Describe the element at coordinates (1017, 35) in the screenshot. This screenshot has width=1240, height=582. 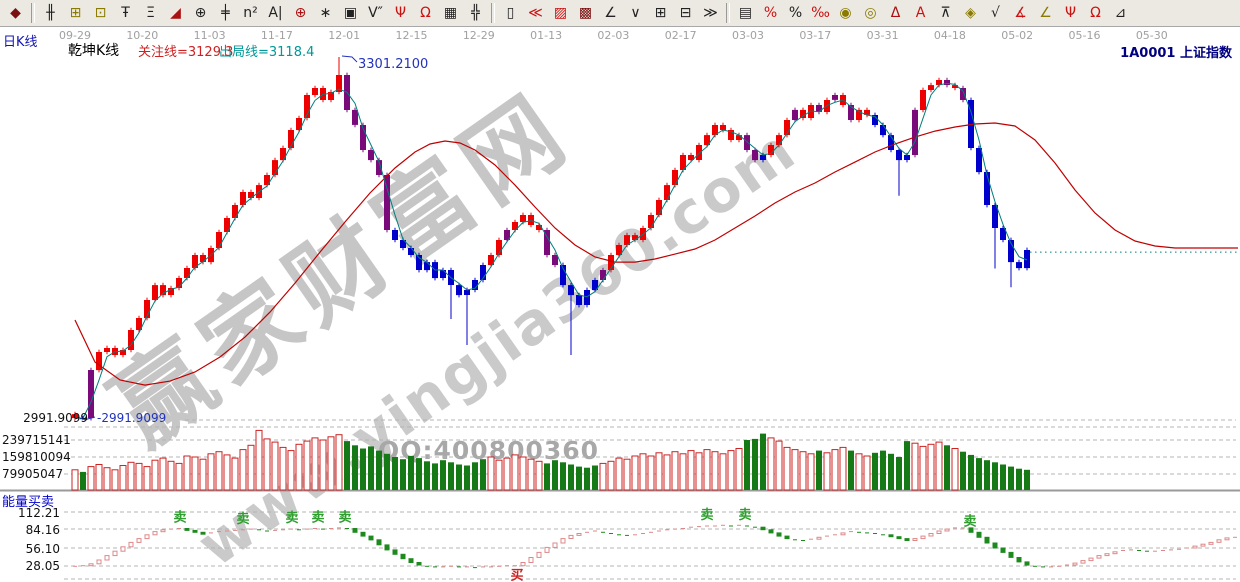
I see `date-label: 05-02` at that location.